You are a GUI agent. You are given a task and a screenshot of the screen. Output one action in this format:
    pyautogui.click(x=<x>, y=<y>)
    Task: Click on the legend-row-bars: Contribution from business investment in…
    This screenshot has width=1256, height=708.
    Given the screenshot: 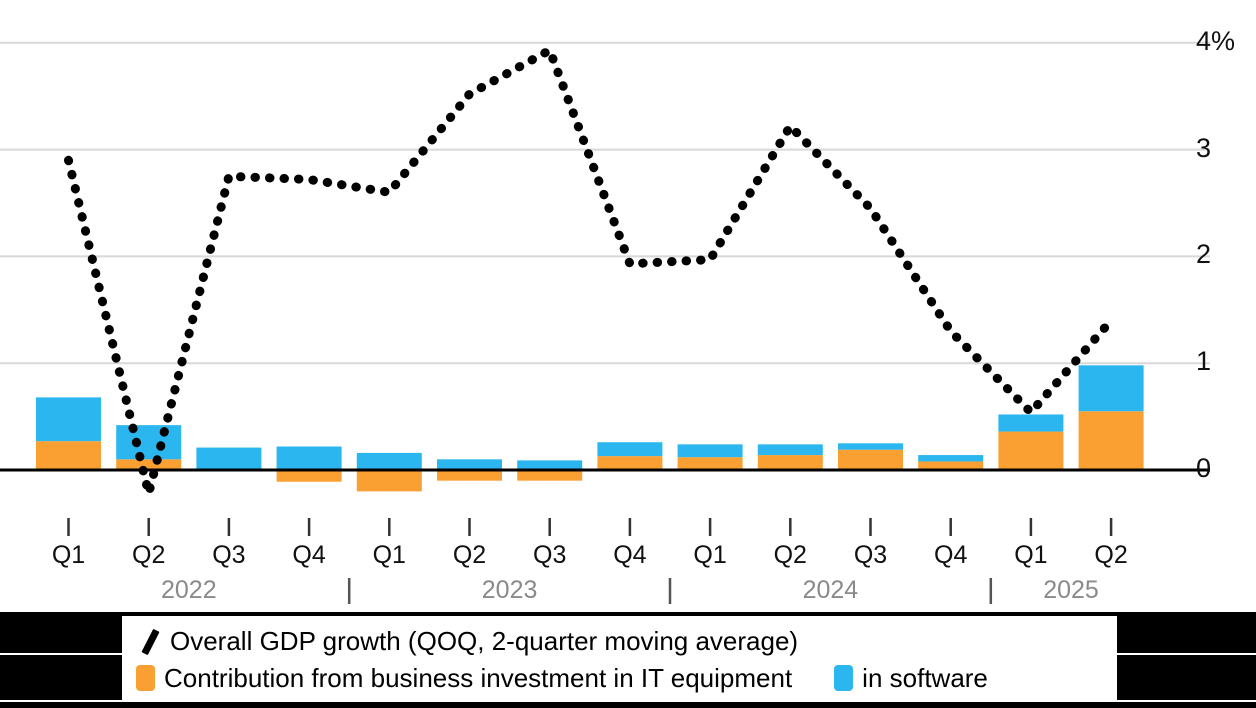 What is the action you would take?
    pyautogui.click(x=626, y=677)
    